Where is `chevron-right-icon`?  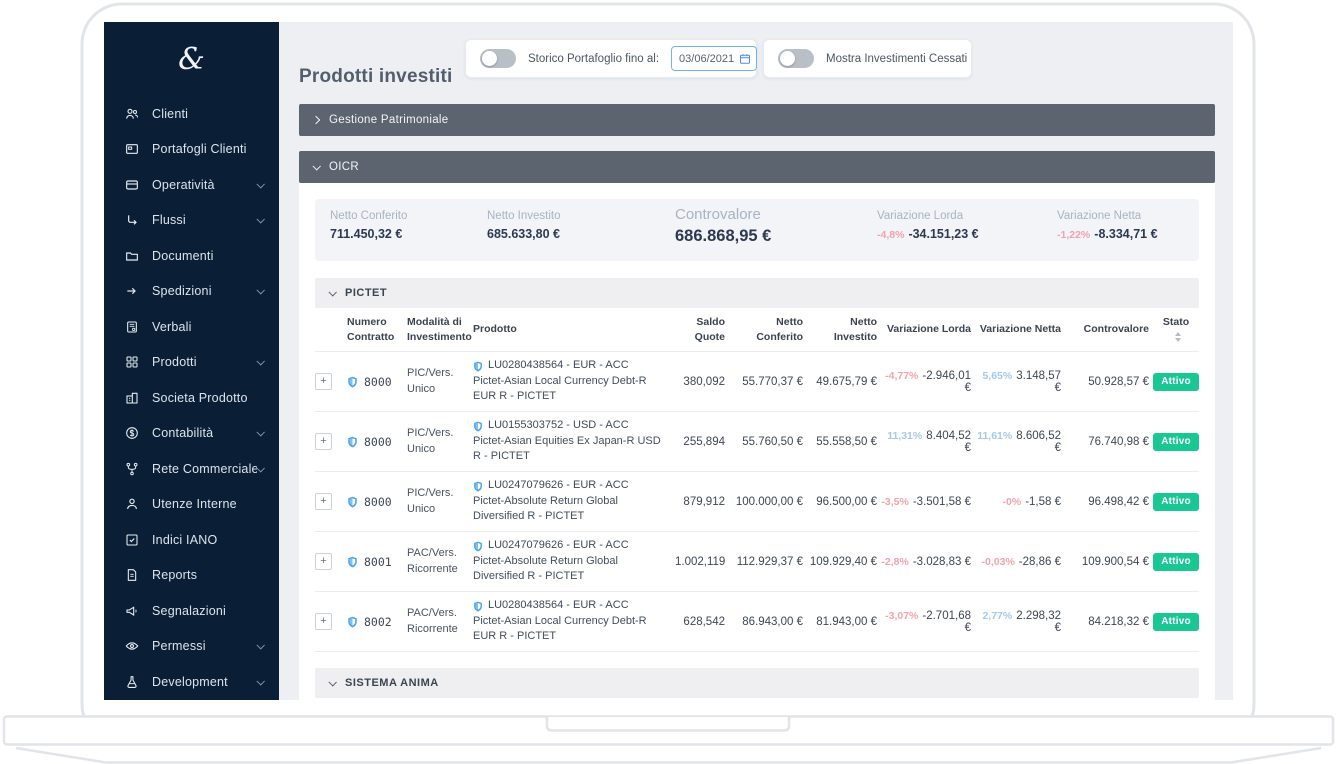
chevron-right-icon is located at coordinates (316, 120).